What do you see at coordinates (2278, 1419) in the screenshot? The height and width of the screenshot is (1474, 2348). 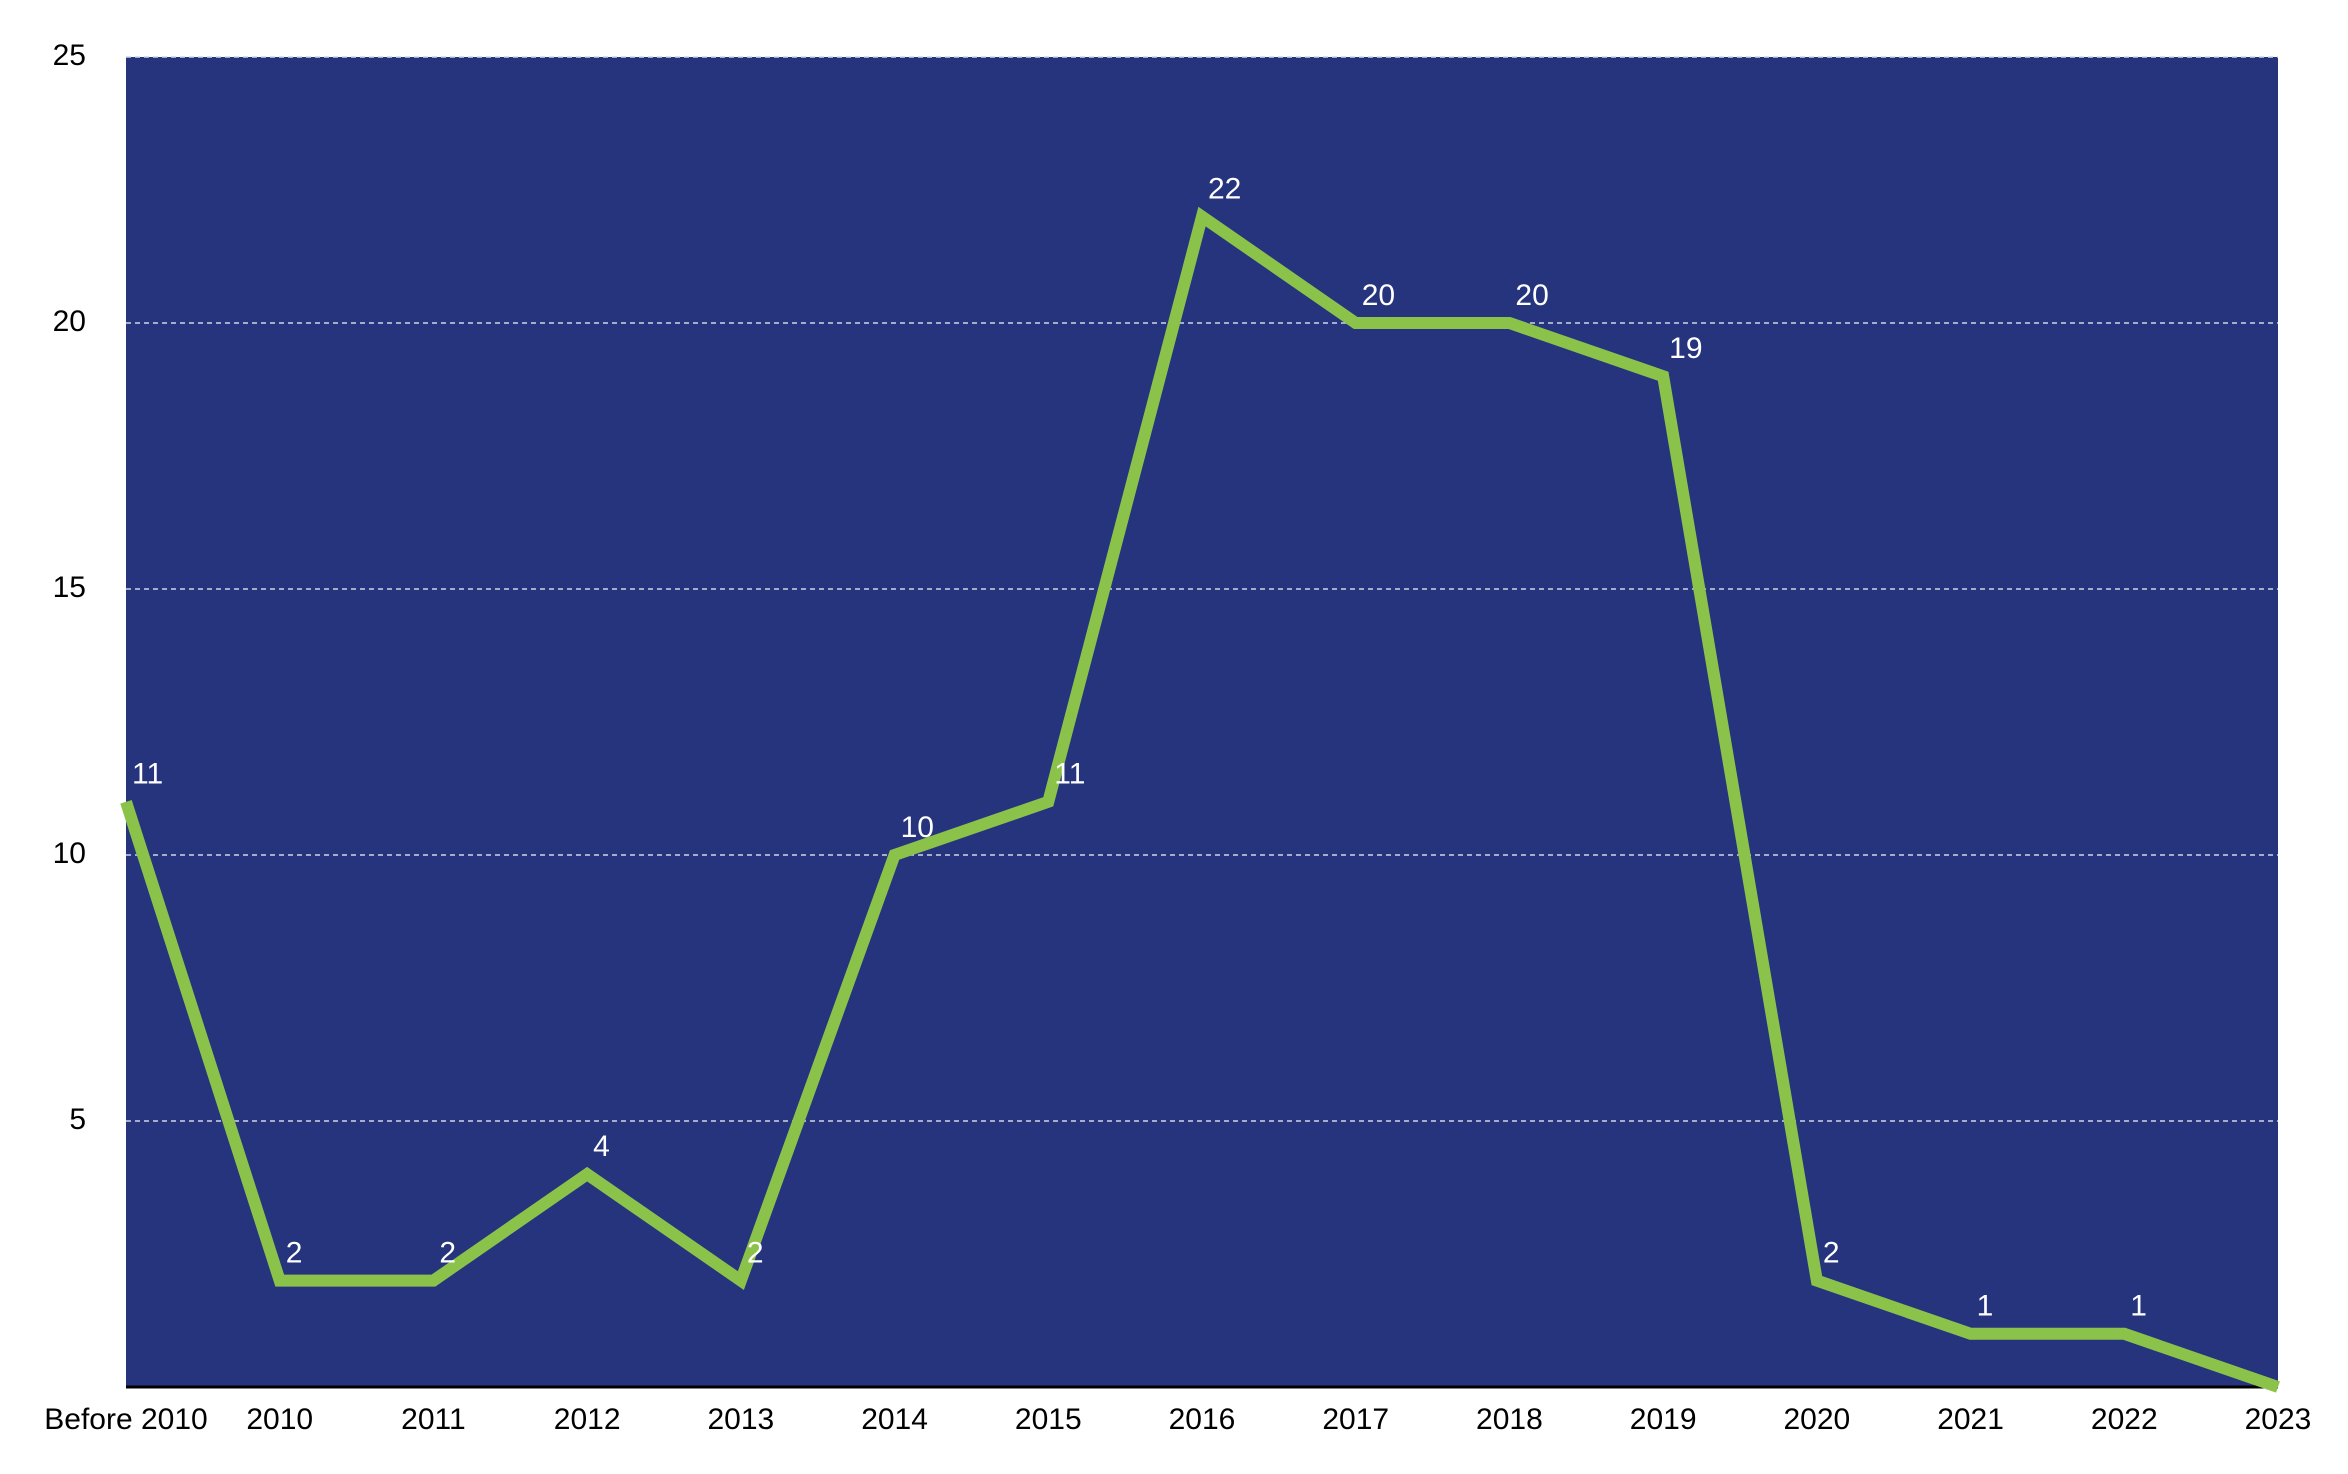 I see `x-tick-label: 2023` at bounding box center [2278, 1419].